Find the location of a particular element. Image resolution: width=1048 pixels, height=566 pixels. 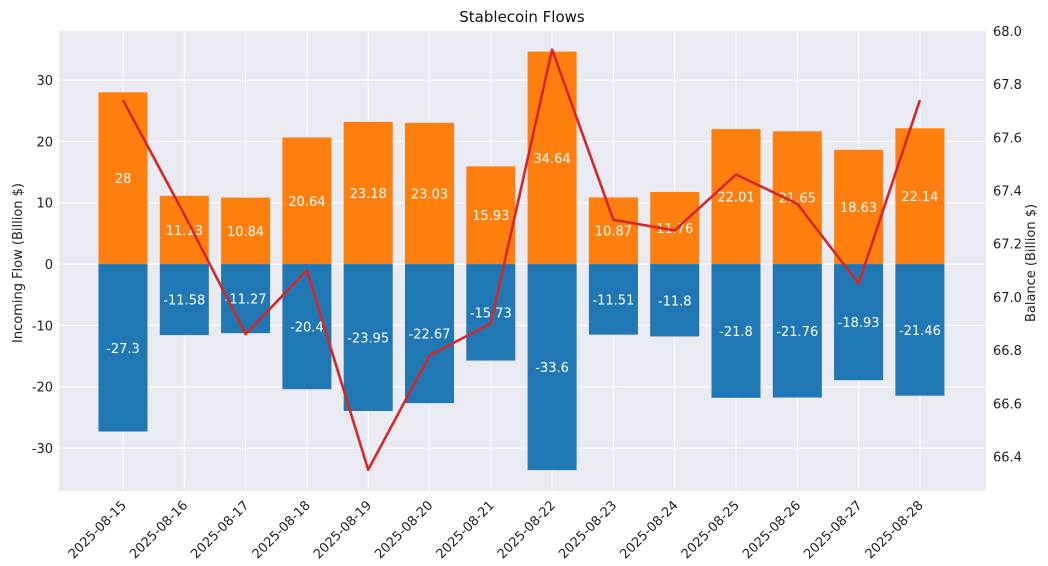

inflow-bar-label: 11.13 is located at coordinates (184, 231).